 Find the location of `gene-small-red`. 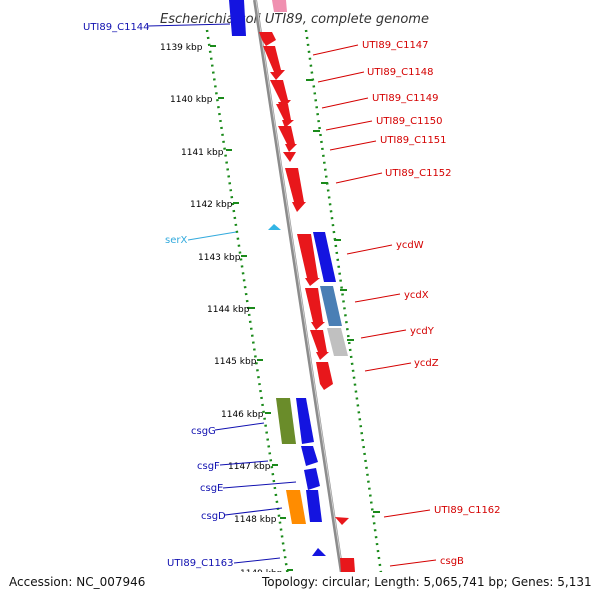

gene-small-red is located at coordinates (289, 157).